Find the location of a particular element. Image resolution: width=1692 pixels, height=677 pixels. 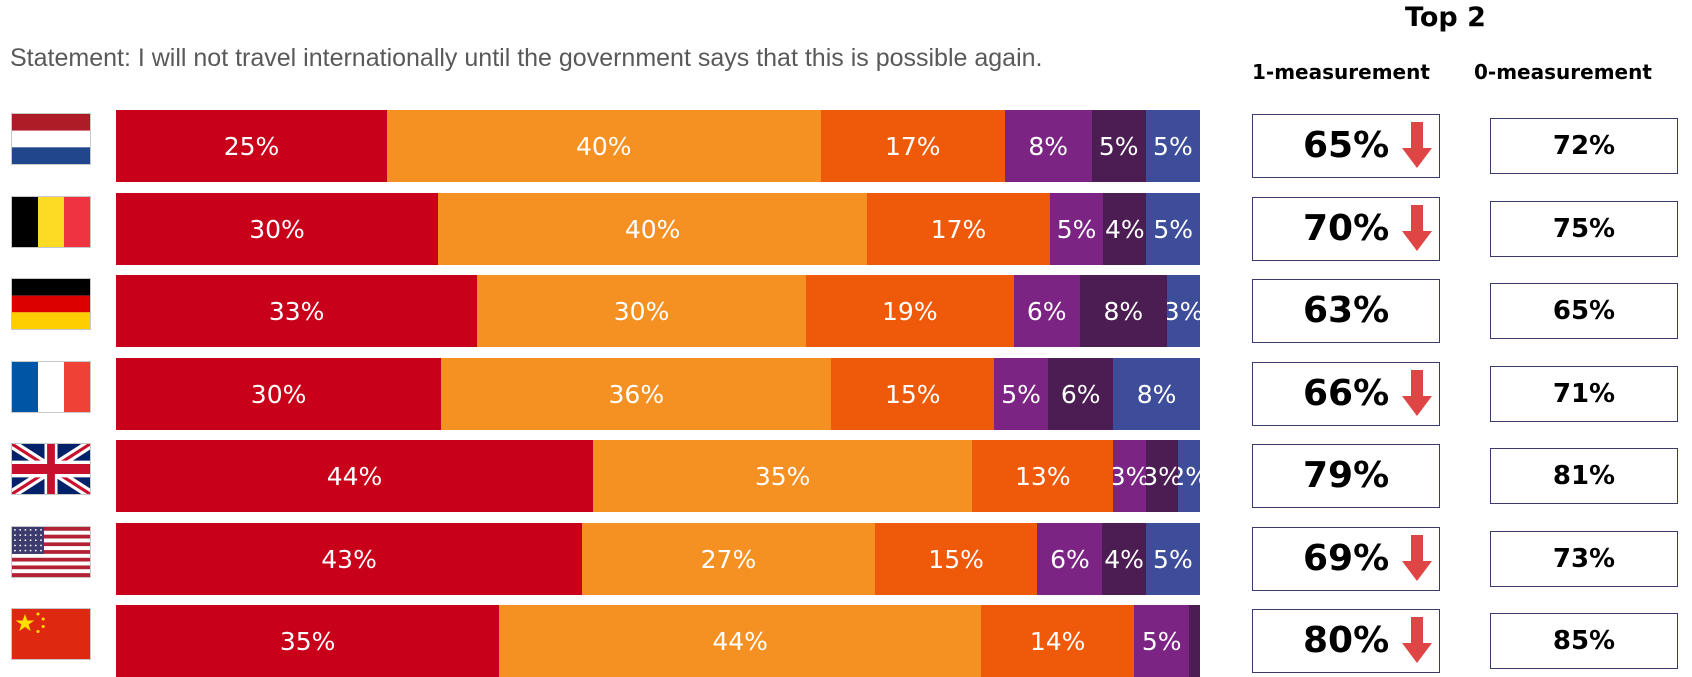

flag-fr-icon is located at coordinates (51, 387).